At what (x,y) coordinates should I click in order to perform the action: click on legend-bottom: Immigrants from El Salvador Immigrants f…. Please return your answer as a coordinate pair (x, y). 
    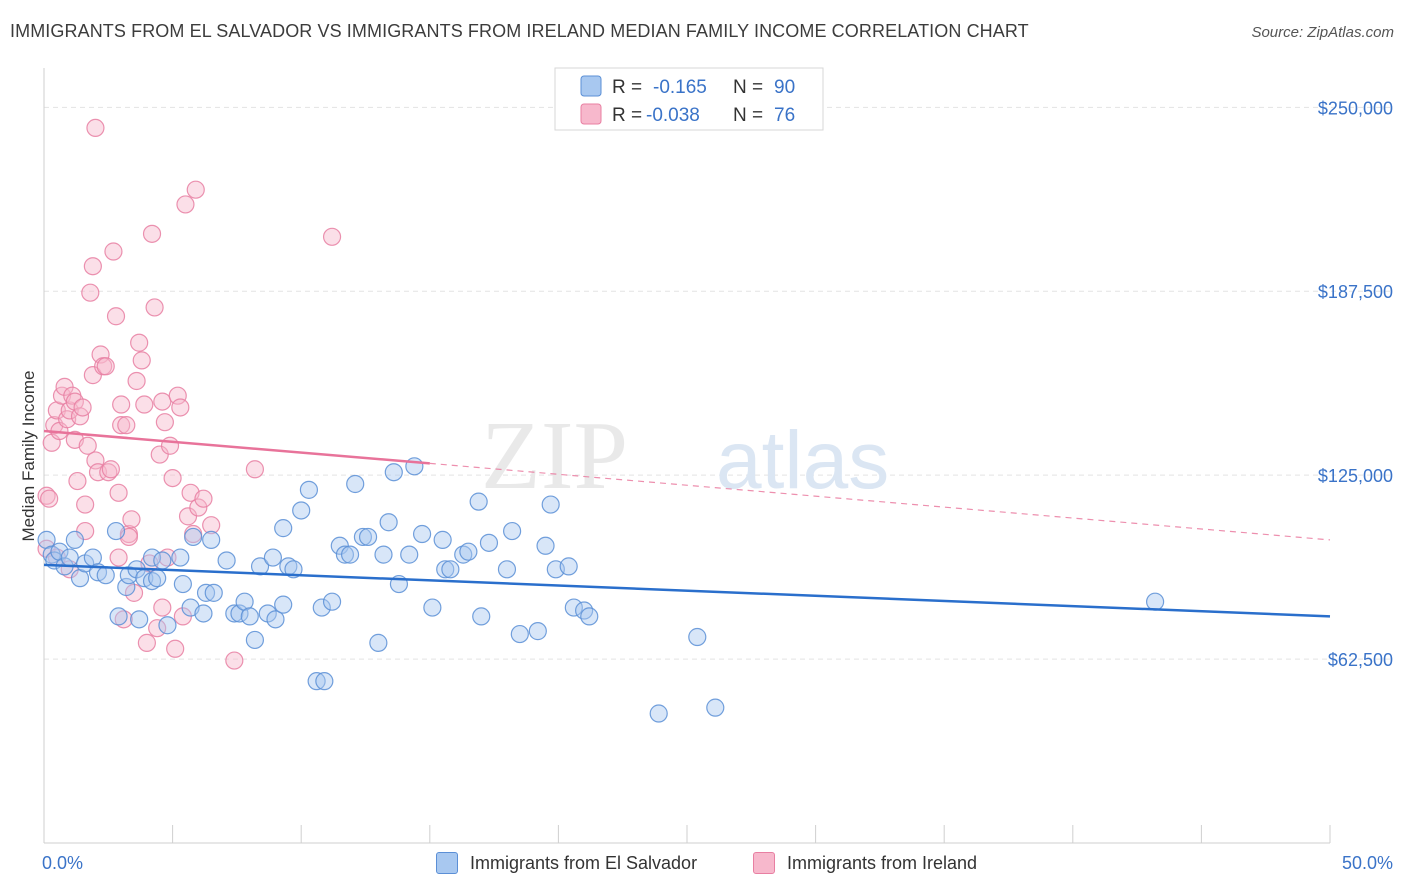
    Looking at the image, I should click on (703, 864).